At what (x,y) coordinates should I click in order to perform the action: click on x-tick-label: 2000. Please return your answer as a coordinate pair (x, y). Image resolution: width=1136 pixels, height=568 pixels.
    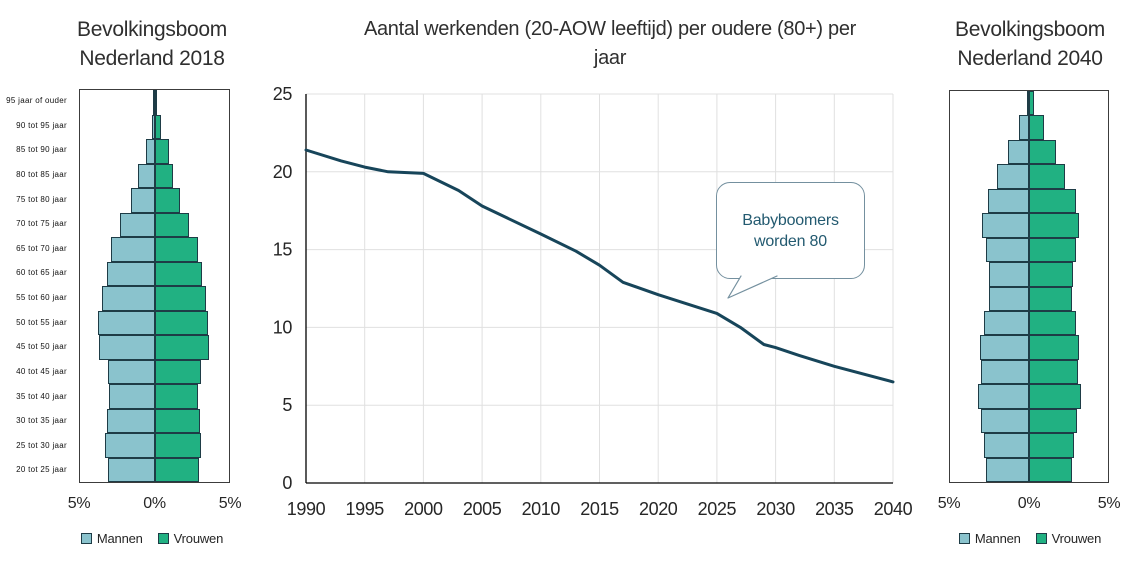
    Looking at the image, I should click on (423, 509).